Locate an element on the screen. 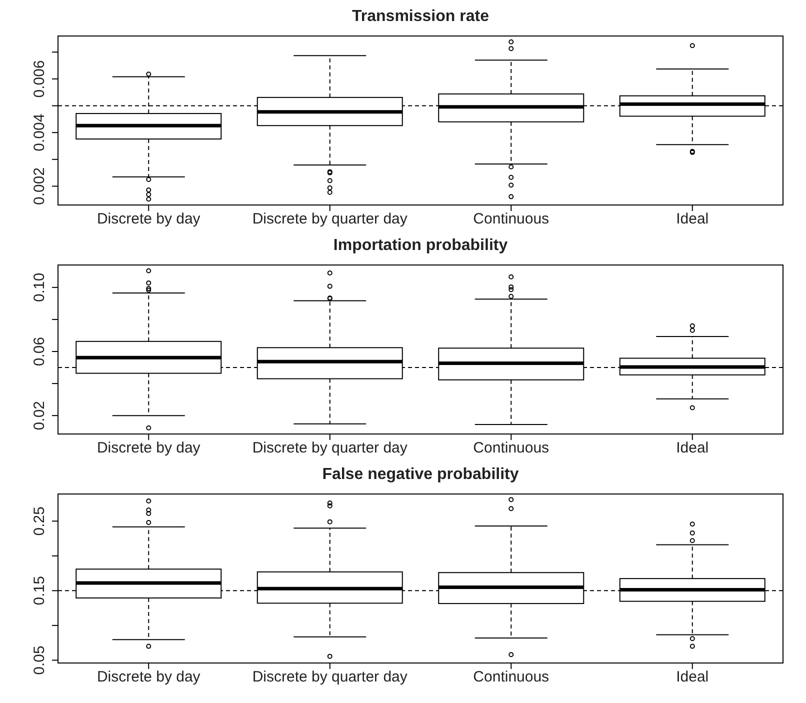 The image size is (806, 703). chart-title: Importation probability is located at coordinates (420, 246).